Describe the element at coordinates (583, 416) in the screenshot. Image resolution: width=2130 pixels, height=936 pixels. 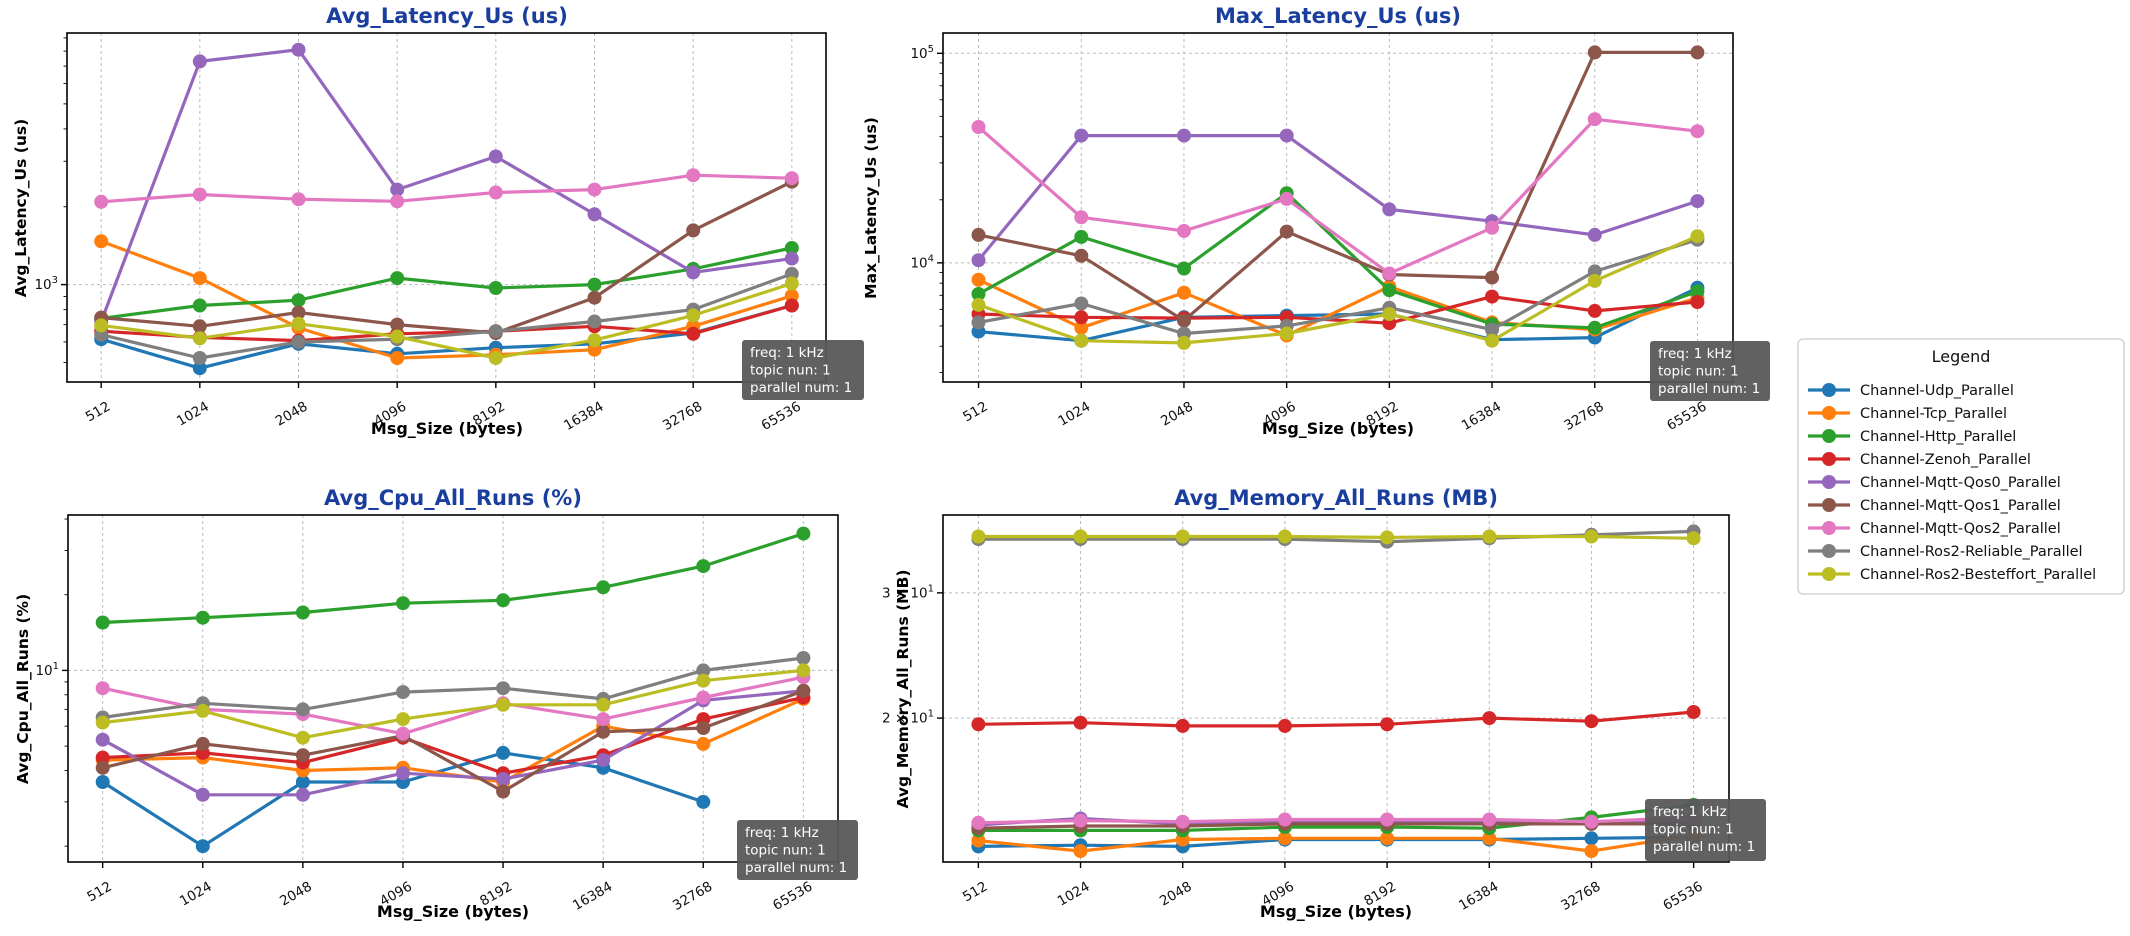
I see `x-tick-label: 16384` at that location.